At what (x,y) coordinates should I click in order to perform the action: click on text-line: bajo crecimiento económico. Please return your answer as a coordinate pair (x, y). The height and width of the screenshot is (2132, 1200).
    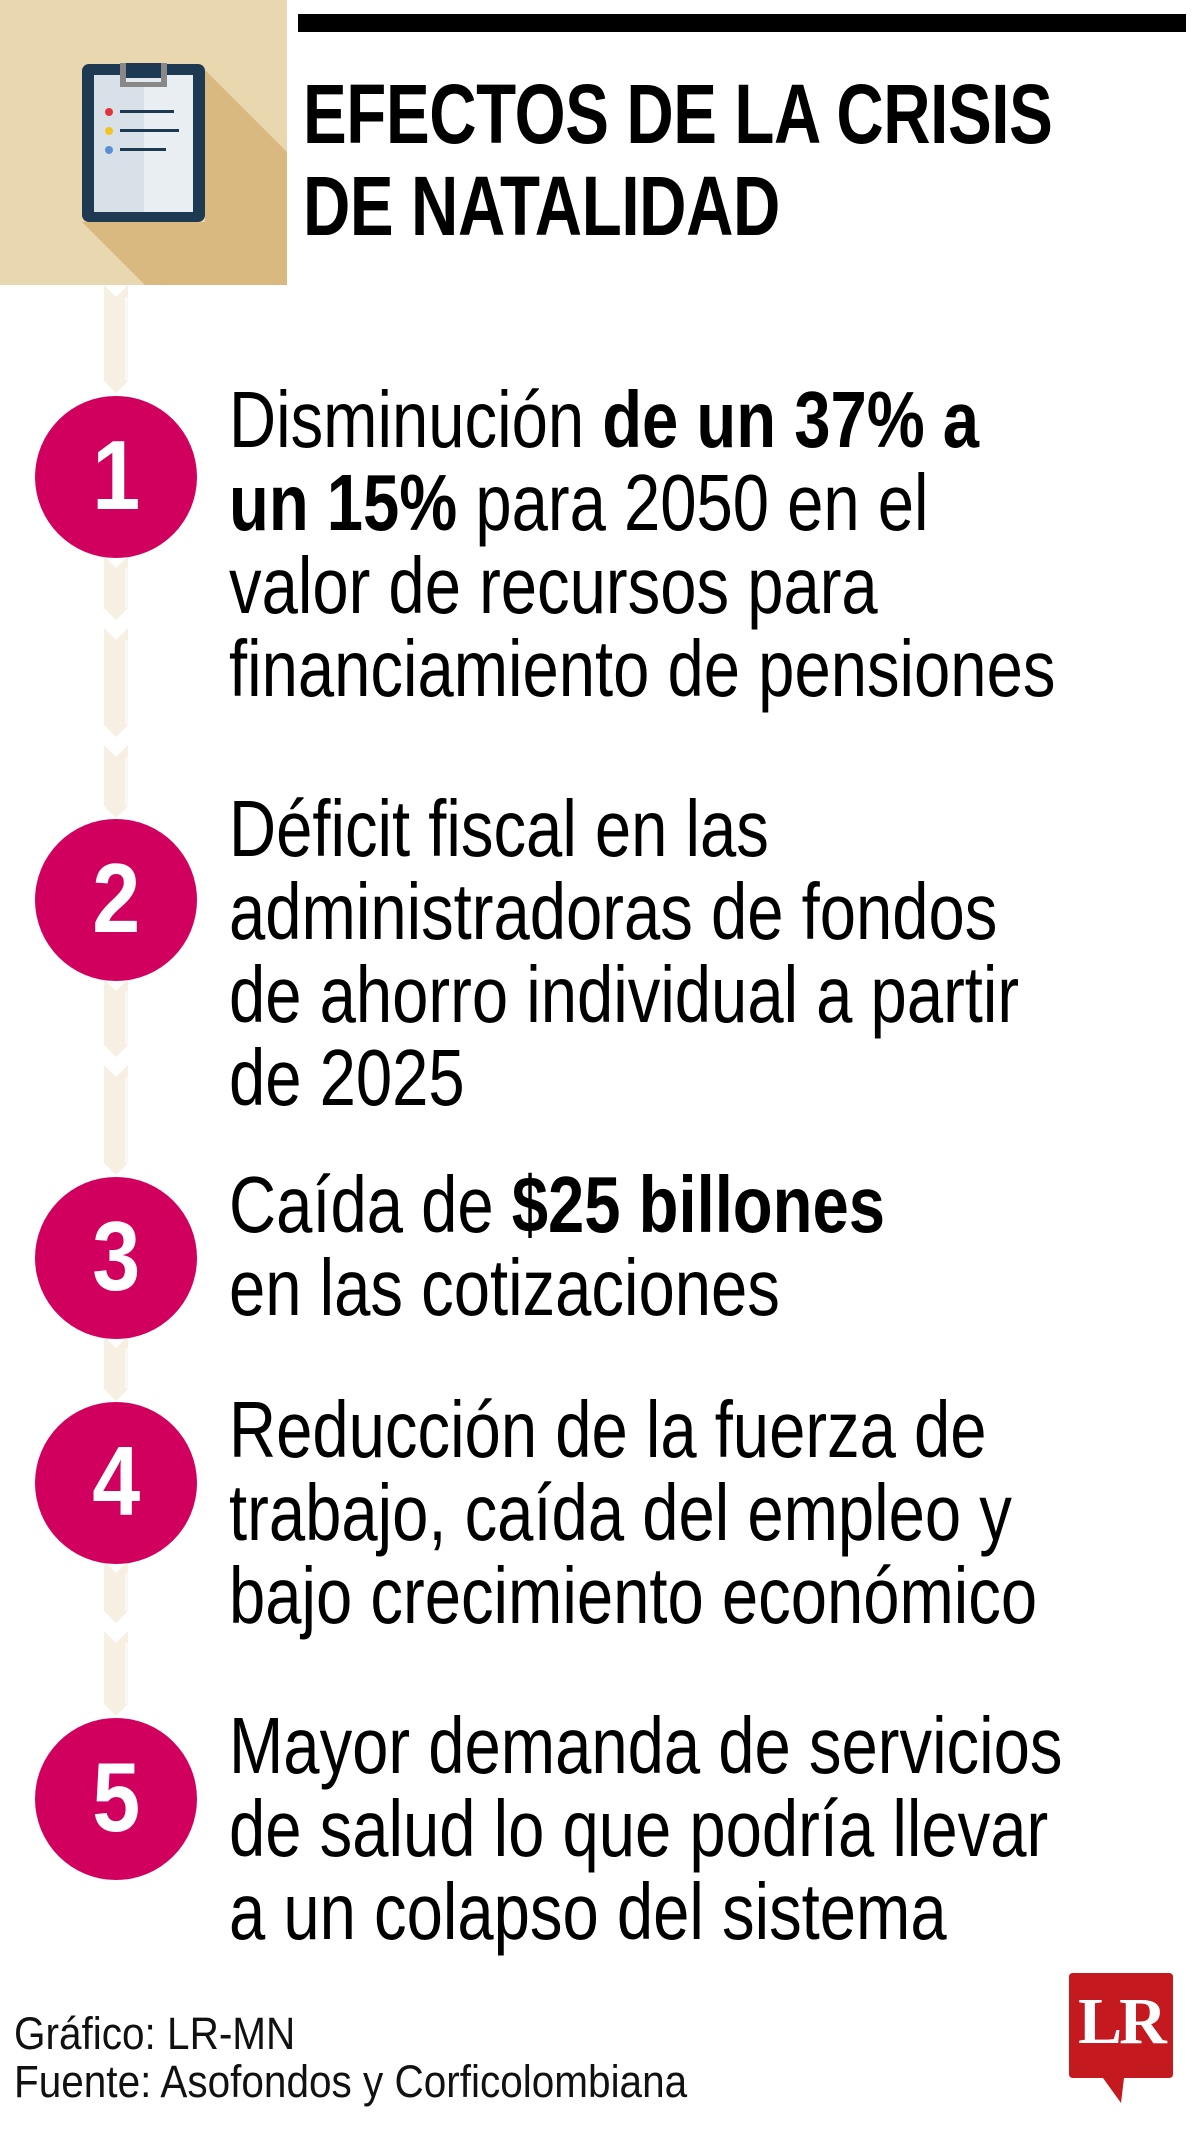
    Looking at the image, I should click on (633, 1595).